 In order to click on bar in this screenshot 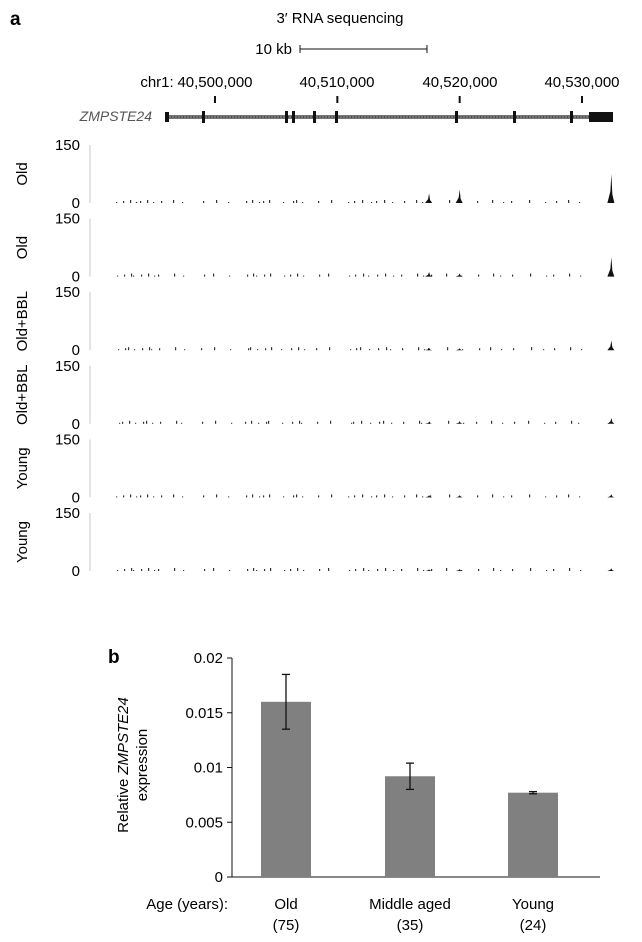, I will do `click(410, 826)`.